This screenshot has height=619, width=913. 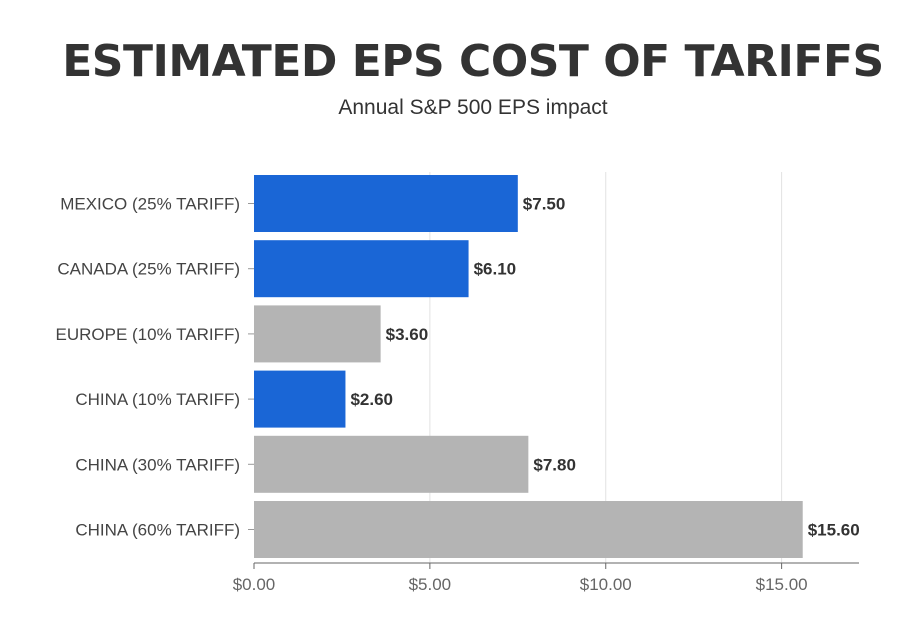 I want to click on category-label: CANADA (25% TARIFF), so click(x=148, y=269).